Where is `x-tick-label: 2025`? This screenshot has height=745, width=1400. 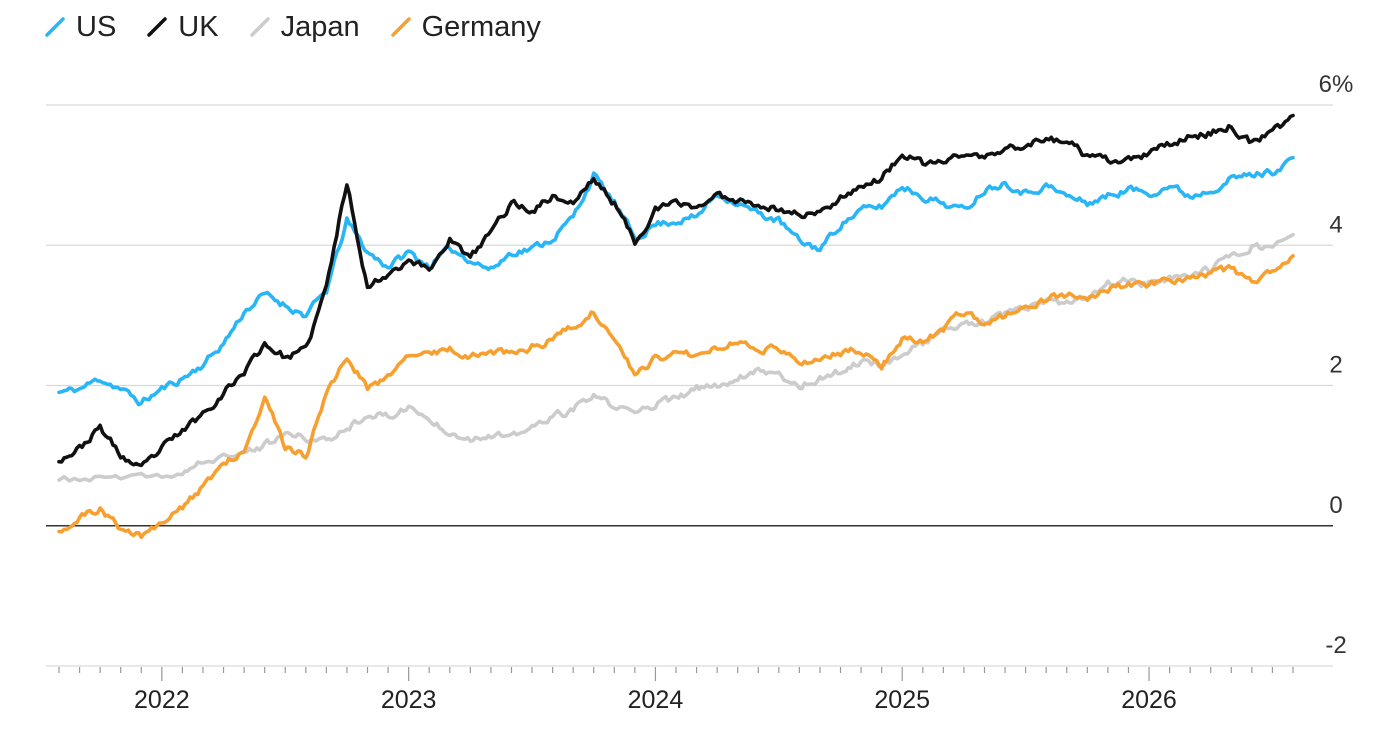 x-tick-label: 2025 is located at coordinates (902, 700).